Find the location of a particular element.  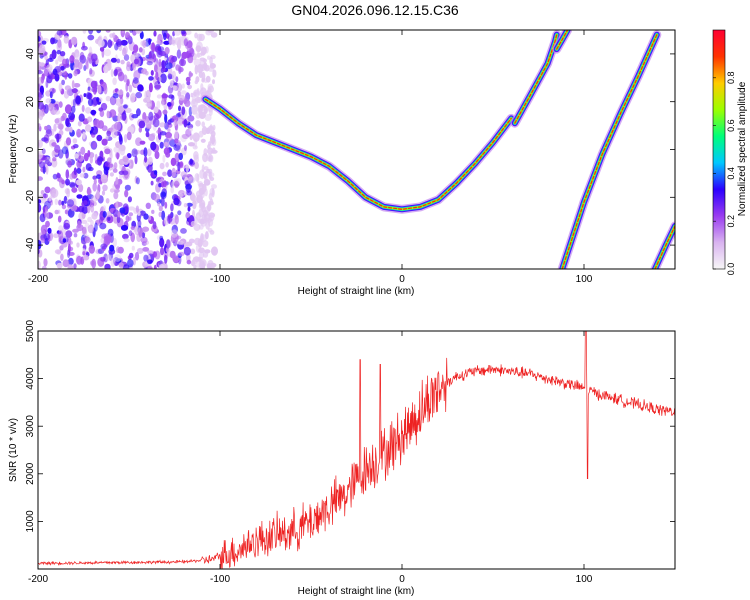

ridge-diagonal-line is located at coordinates (609, 151).